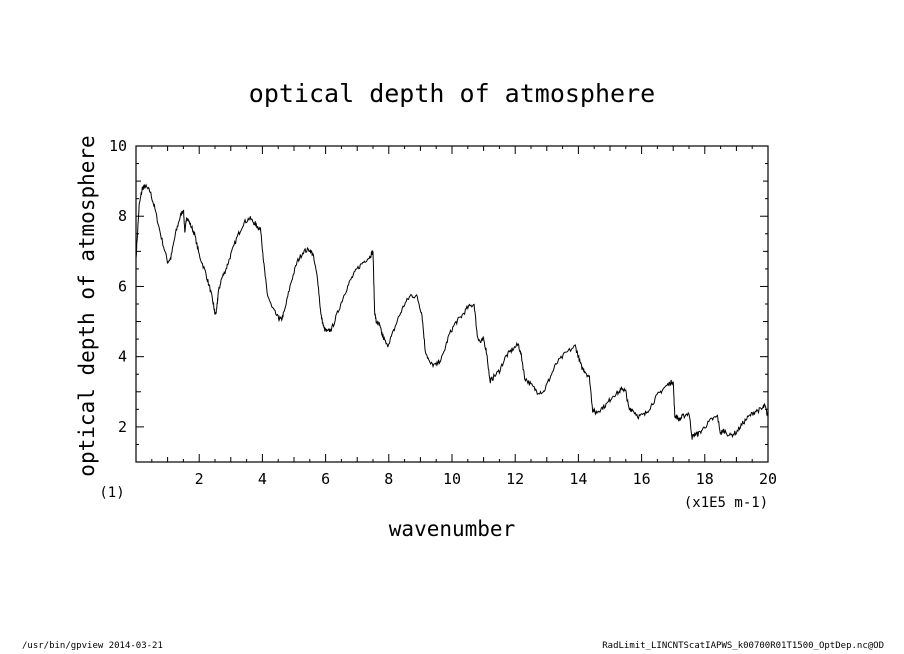 Image resolution: width=904 pixels, height=654 pixels. Describe the element at coordinates (578, 479) in the screenshot. I see `x-tick-label: 14` at that location.